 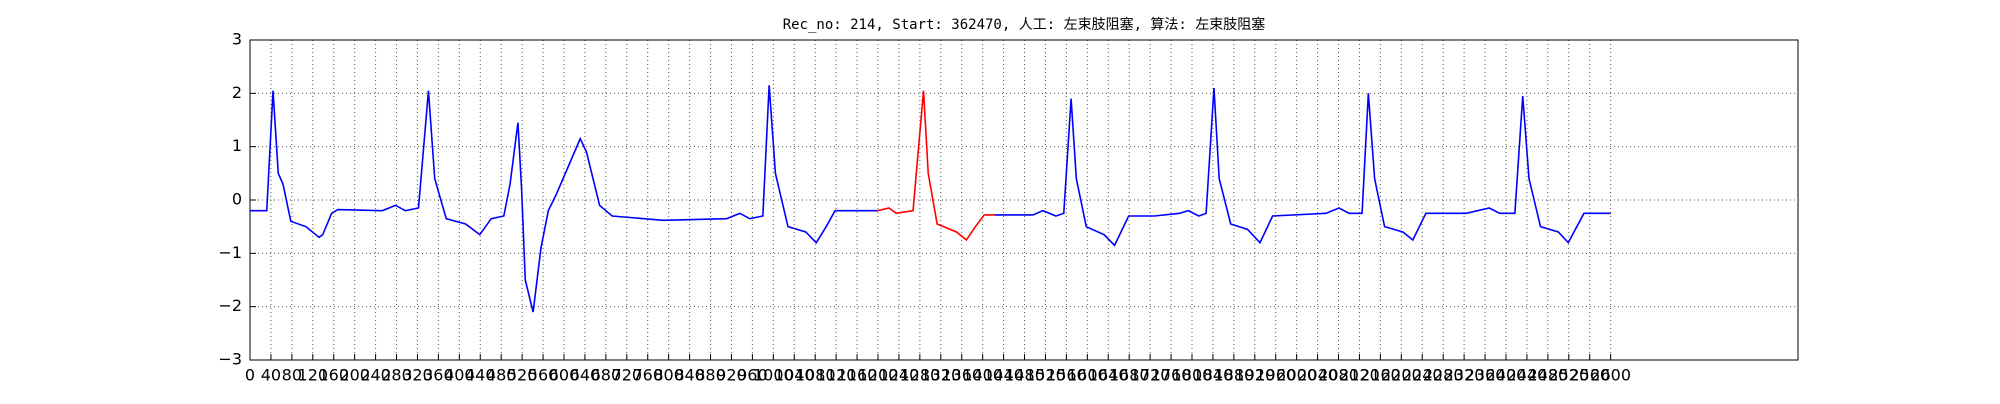 I want to click on x-tick-label: 1080, so click(x=815, y=375).